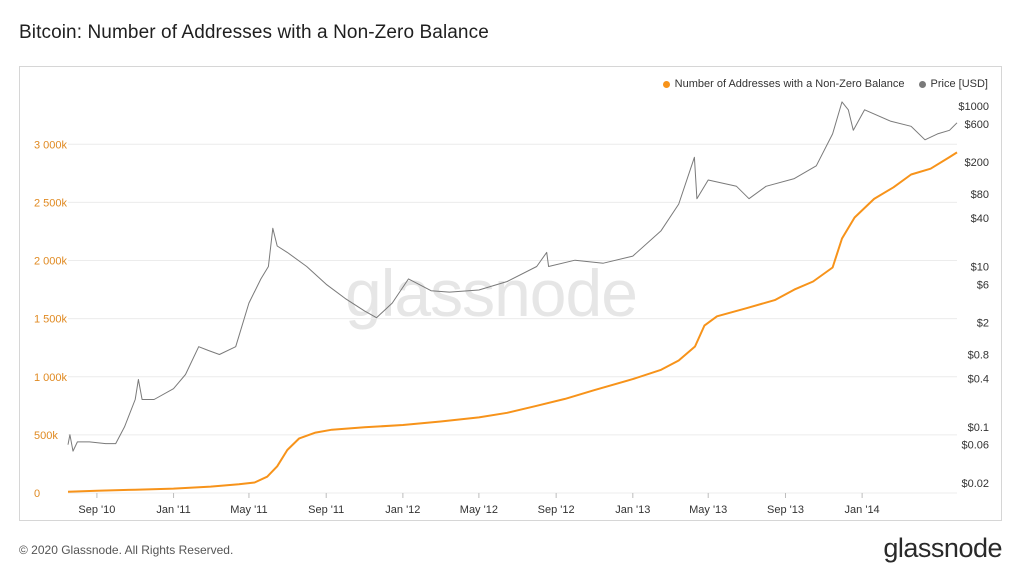  I want to click on y-right-tick-label: $0.06, so click(975, 446).